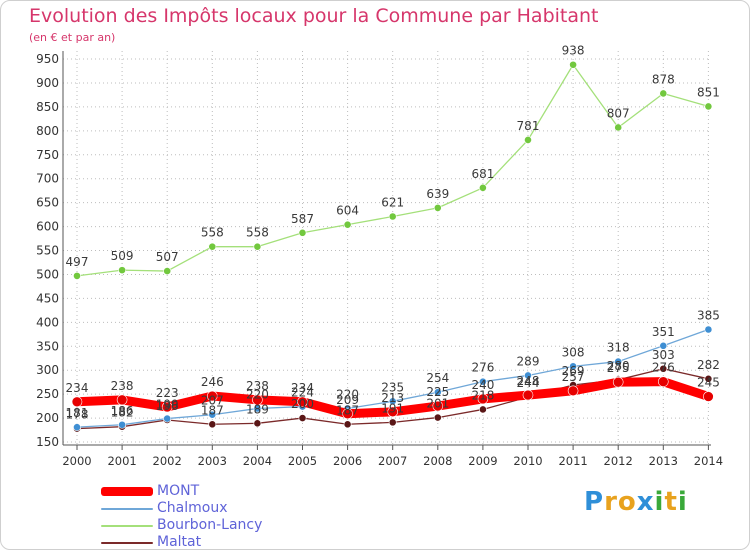 The image size is (750, 550). I want to click on data-label-bourbon-lancy: 681, so click(482, 174).